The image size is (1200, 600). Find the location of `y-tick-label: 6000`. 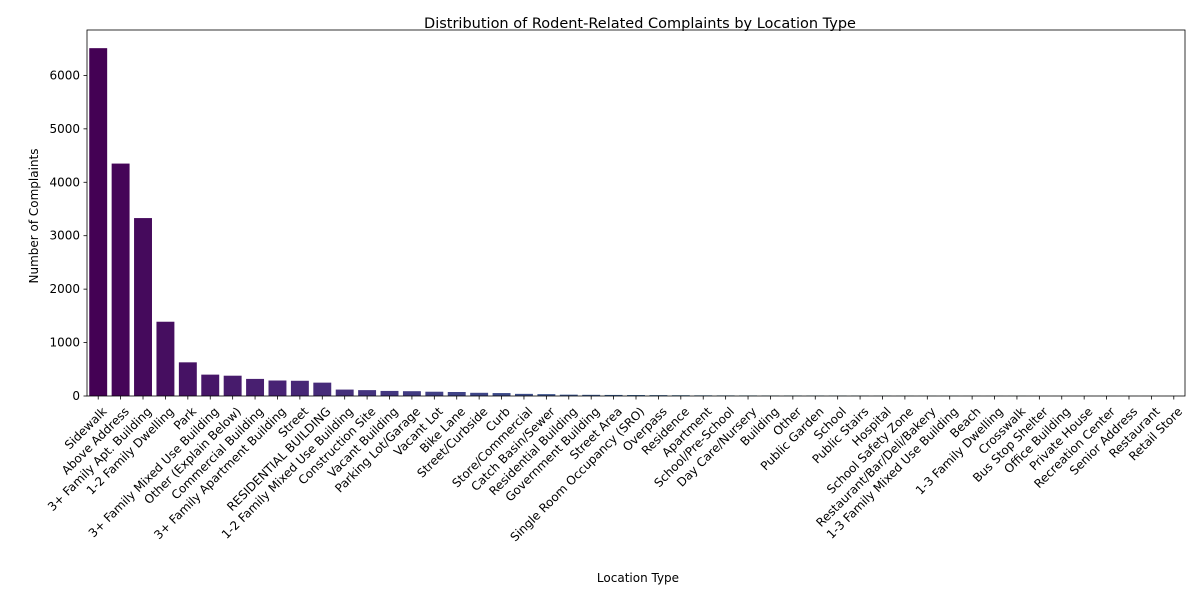

y-tick-label: 6000 is located at coordinates (64, 75).